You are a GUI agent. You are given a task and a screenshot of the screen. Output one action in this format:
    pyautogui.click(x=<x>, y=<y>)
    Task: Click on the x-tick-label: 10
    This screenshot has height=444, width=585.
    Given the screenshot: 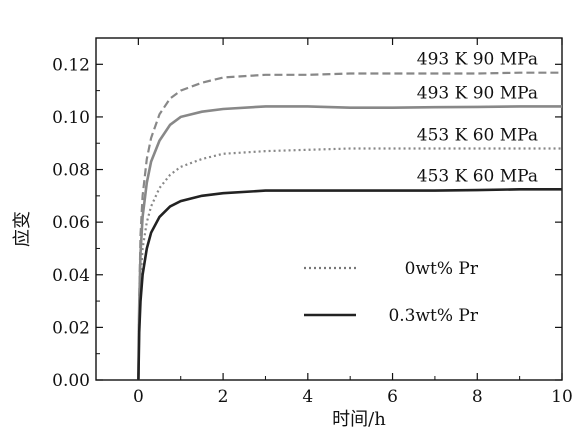 What is the action you would take?
    pyautogui.click(x=562, y=397)
    